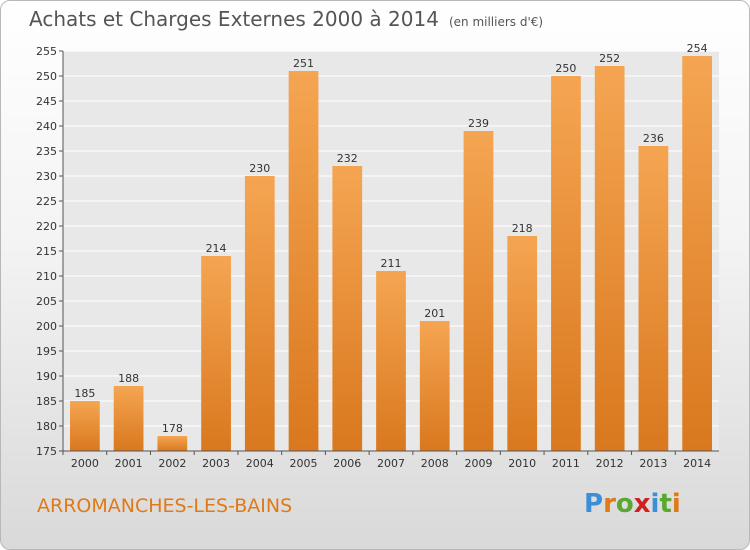 The image size is (750, 550). Describe the element at coordinates (642, 504) in the screenshot. I see `logo-letter: x` at that location.